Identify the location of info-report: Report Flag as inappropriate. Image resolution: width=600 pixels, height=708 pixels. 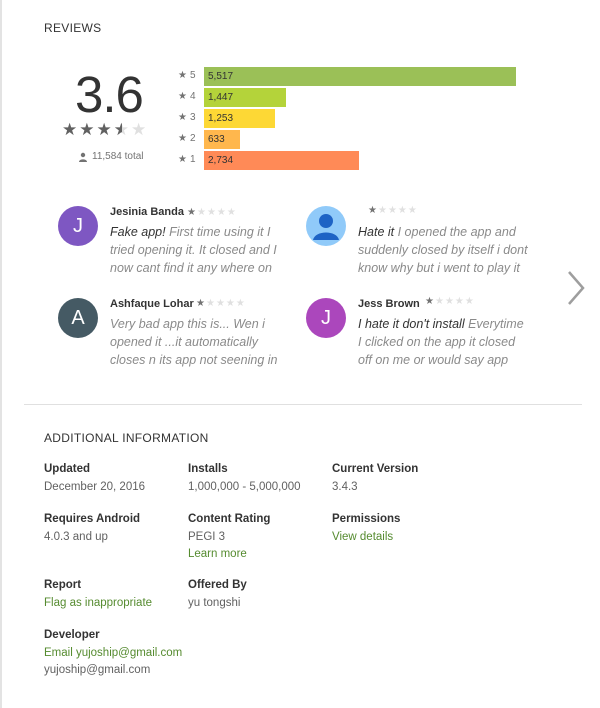
(114, 595).